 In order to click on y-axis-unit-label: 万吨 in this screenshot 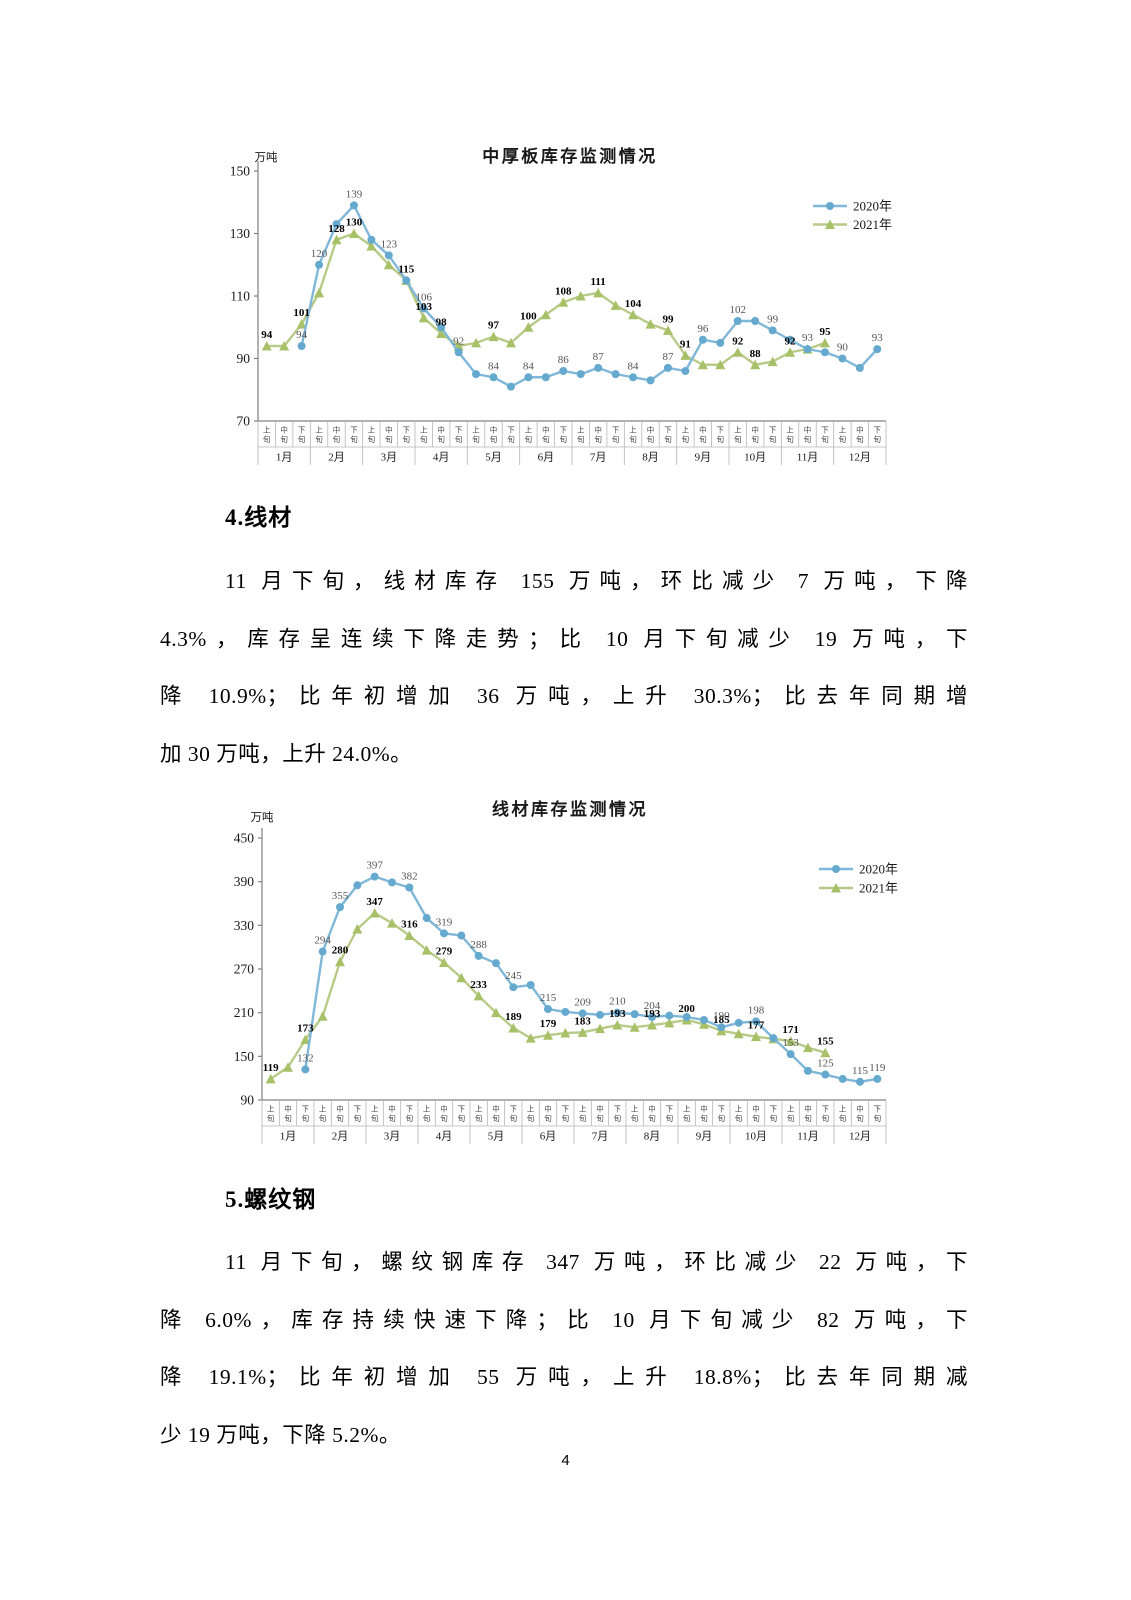, I will do `click(262, 817)`.